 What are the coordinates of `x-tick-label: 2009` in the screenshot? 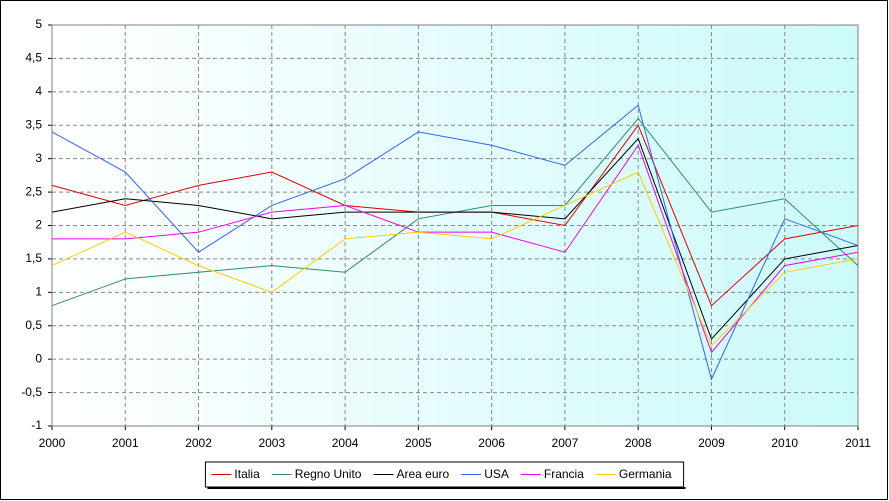 It's located at (711, 443).